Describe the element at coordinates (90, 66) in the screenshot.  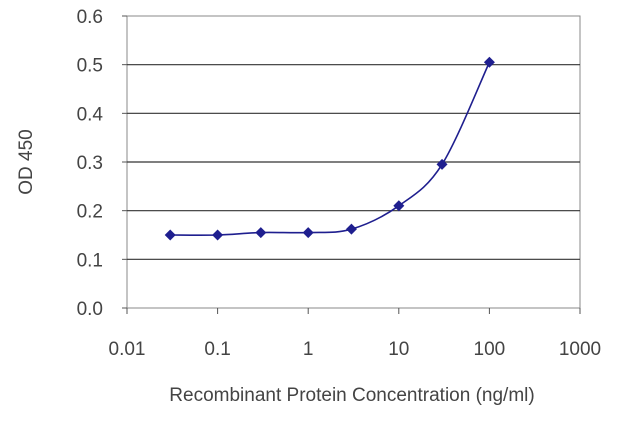
I see `y-tick-label: 0.5` at that location.